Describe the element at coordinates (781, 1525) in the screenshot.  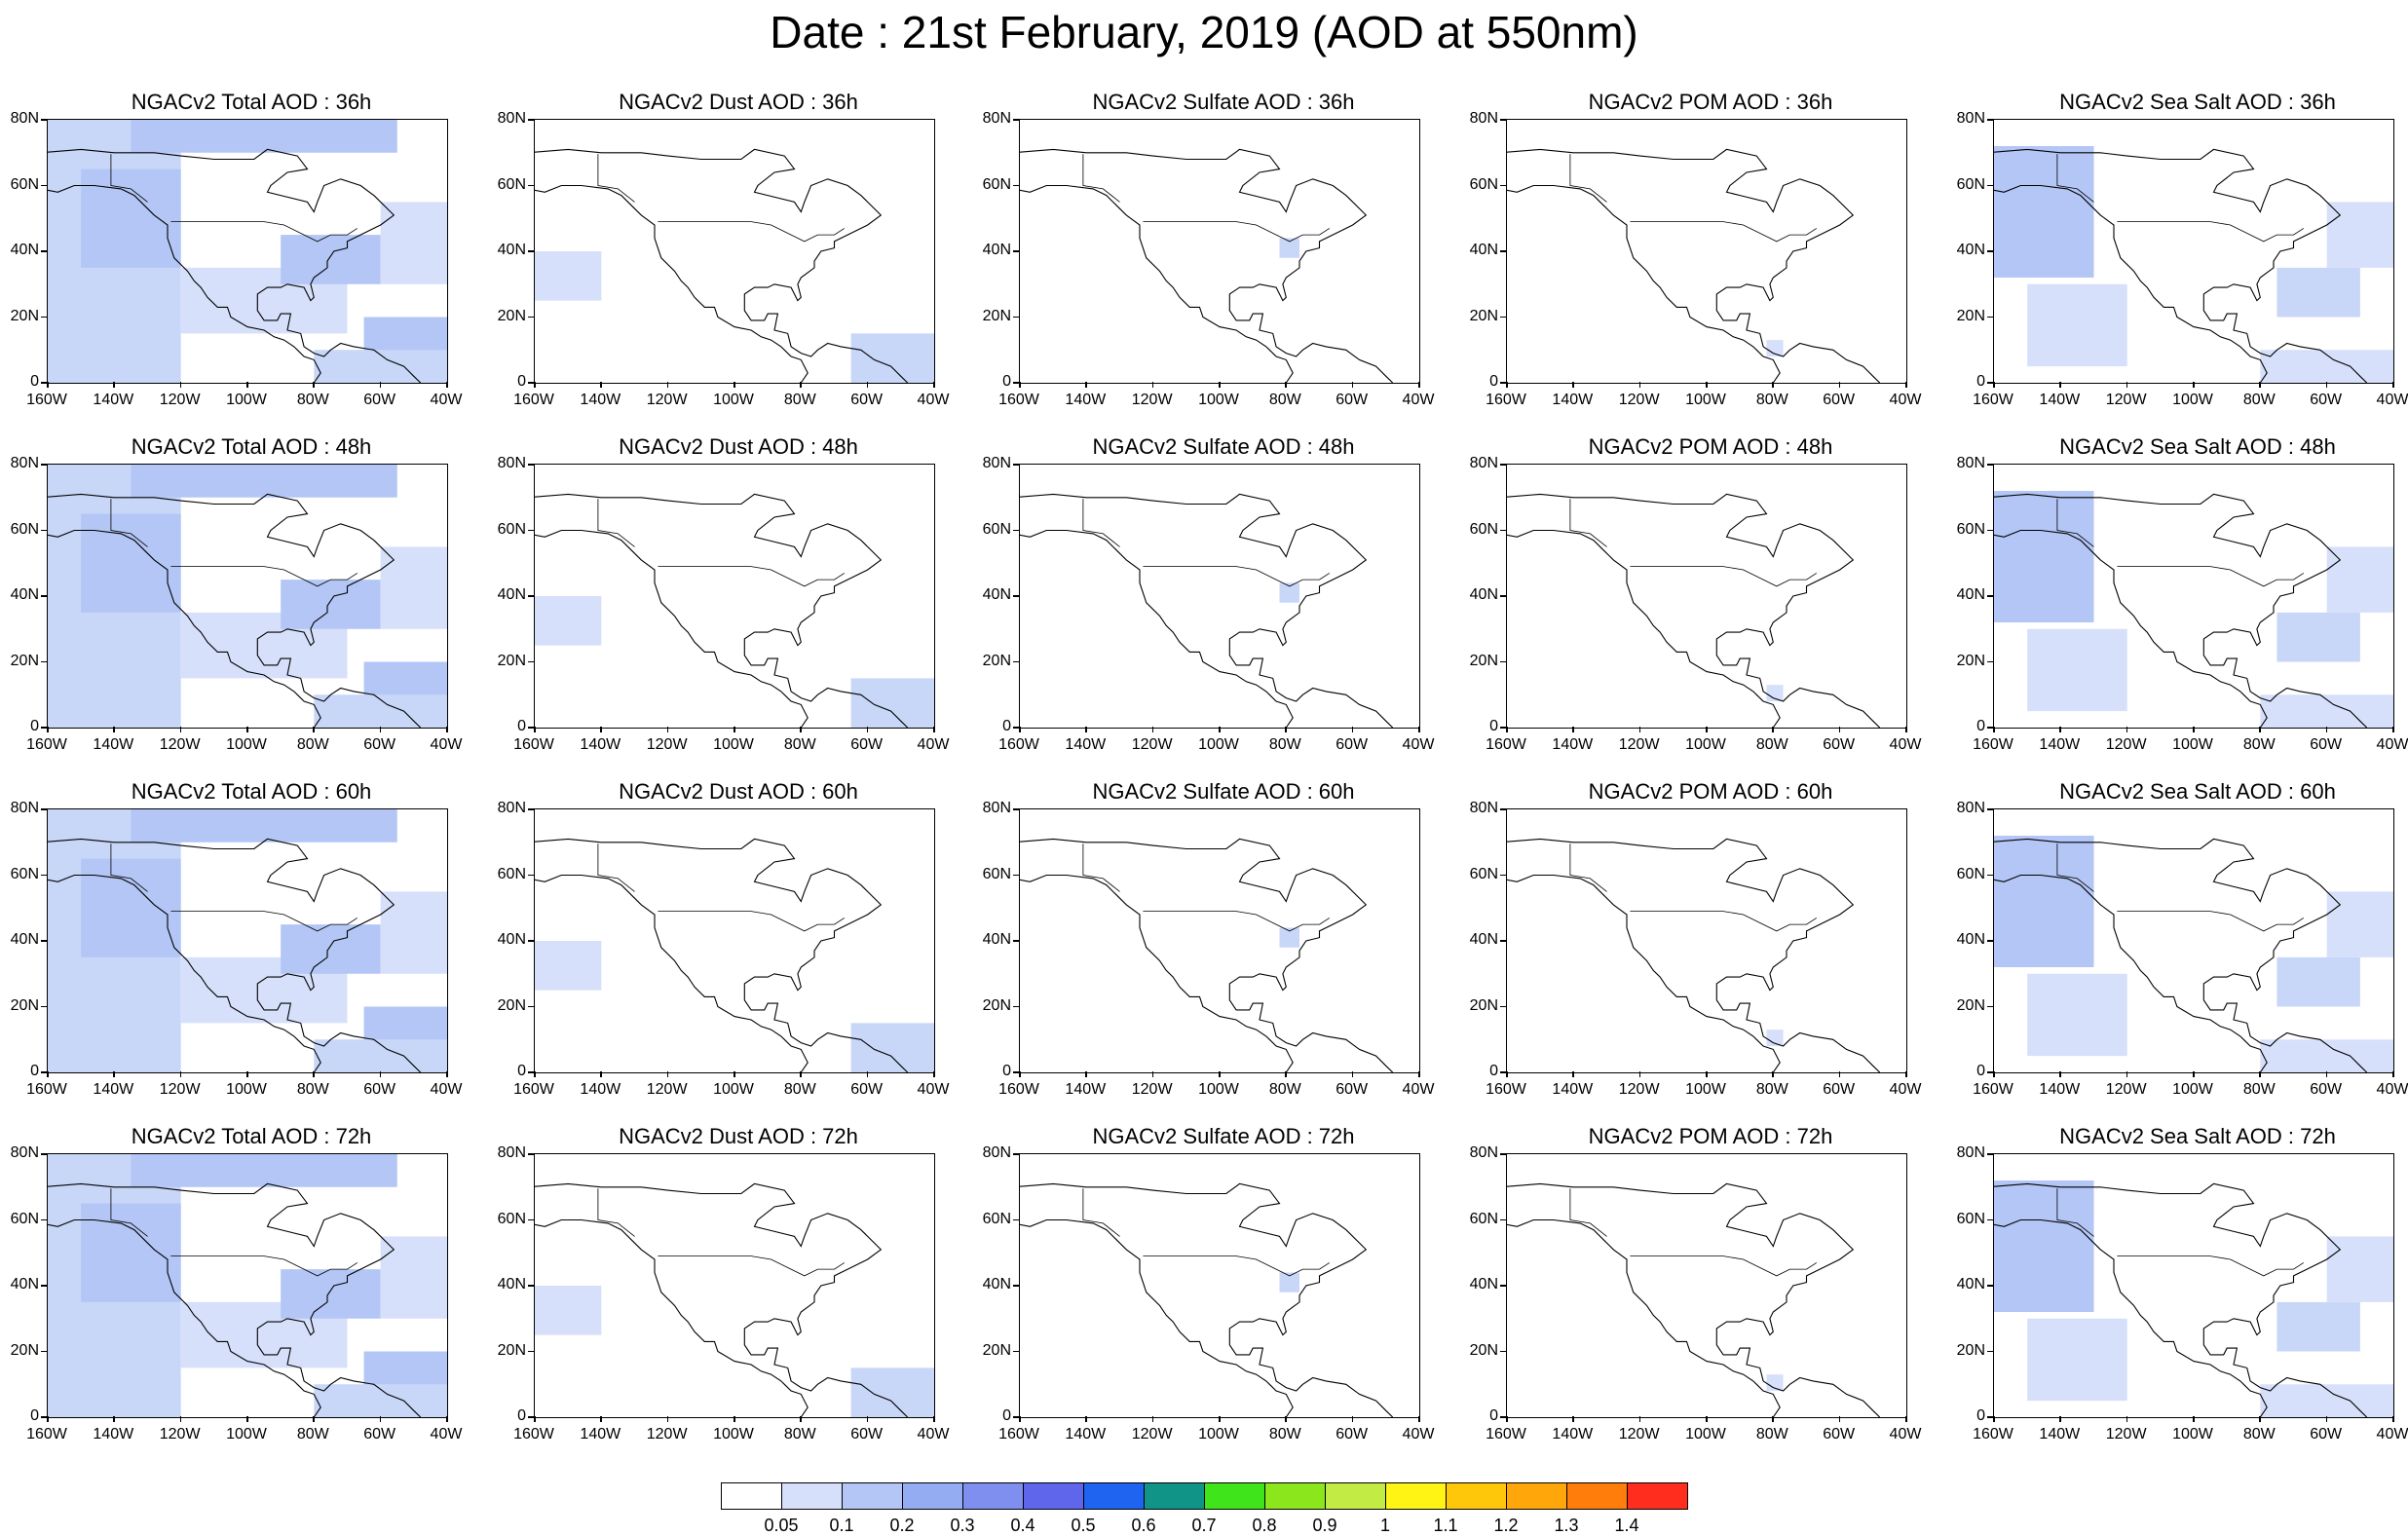
I see `colorbar-label: 0.05` at that location.